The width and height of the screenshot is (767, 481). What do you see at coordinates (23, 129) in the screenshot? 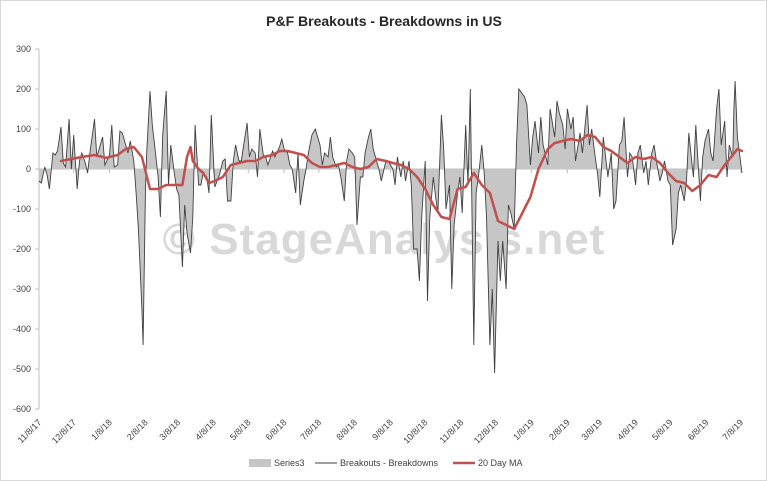
I see `y-tick-label: 100` at bounding box center [23, 129].